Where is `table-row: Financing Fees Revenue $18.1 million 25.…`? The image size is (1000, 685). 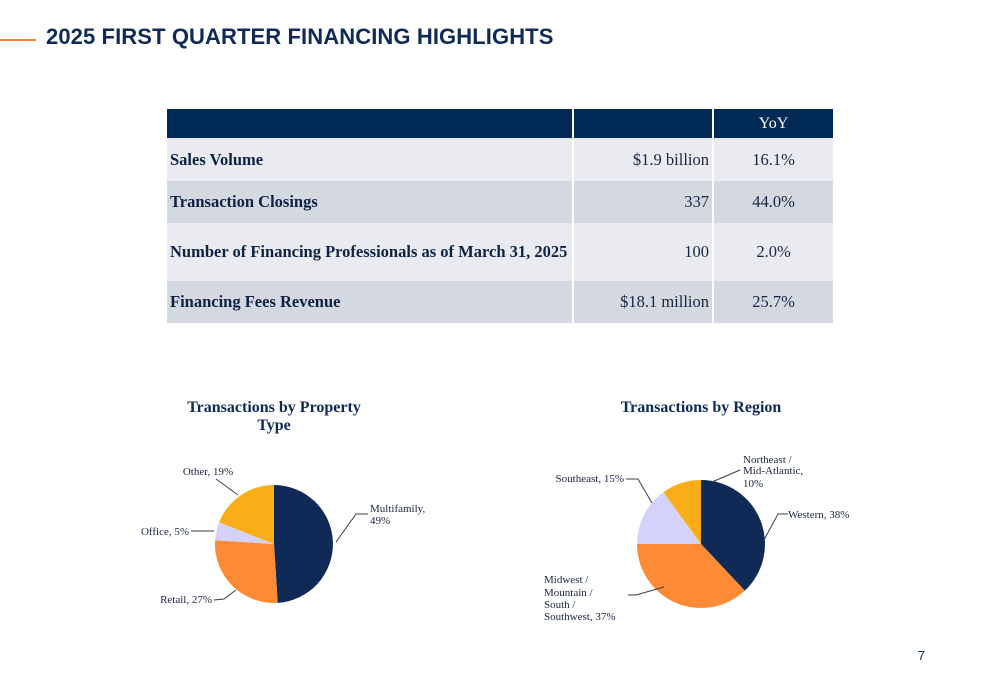 table-row: Financing Fees Revenue $18.1 million 25.… is located at coordinates (500, 302).